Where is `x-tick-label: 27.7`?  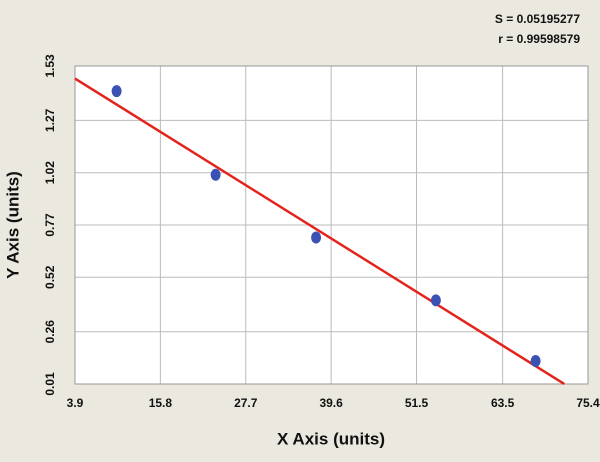
x-tick-label: 27.7 is located at coordinates (246, 403).